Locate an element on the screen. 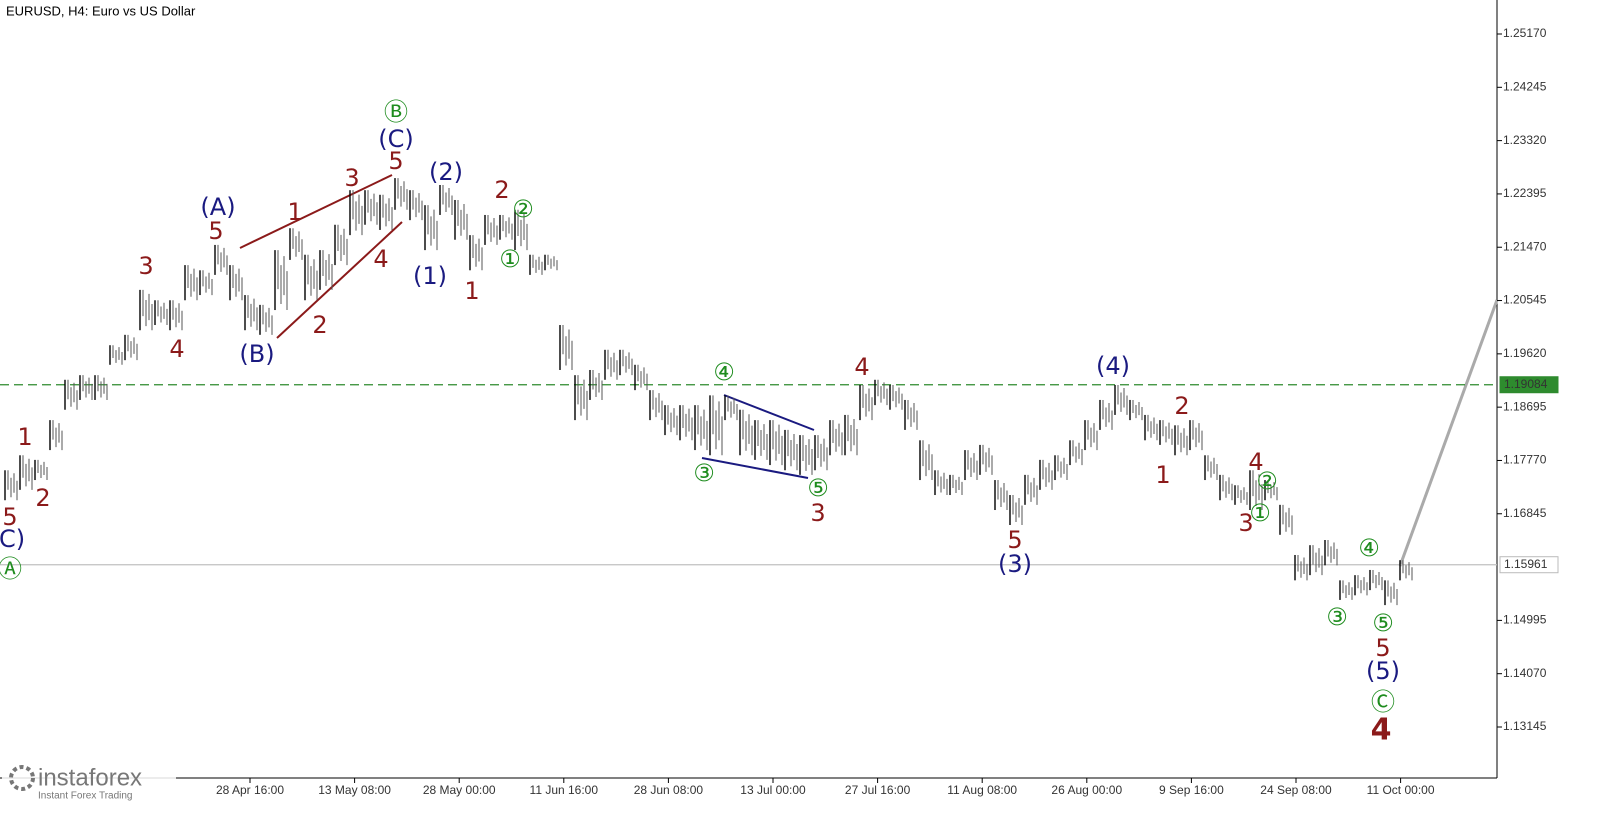  chart-title: EURUSD, H4: Euro vs US Dollar is located at coordinates (101, 10).